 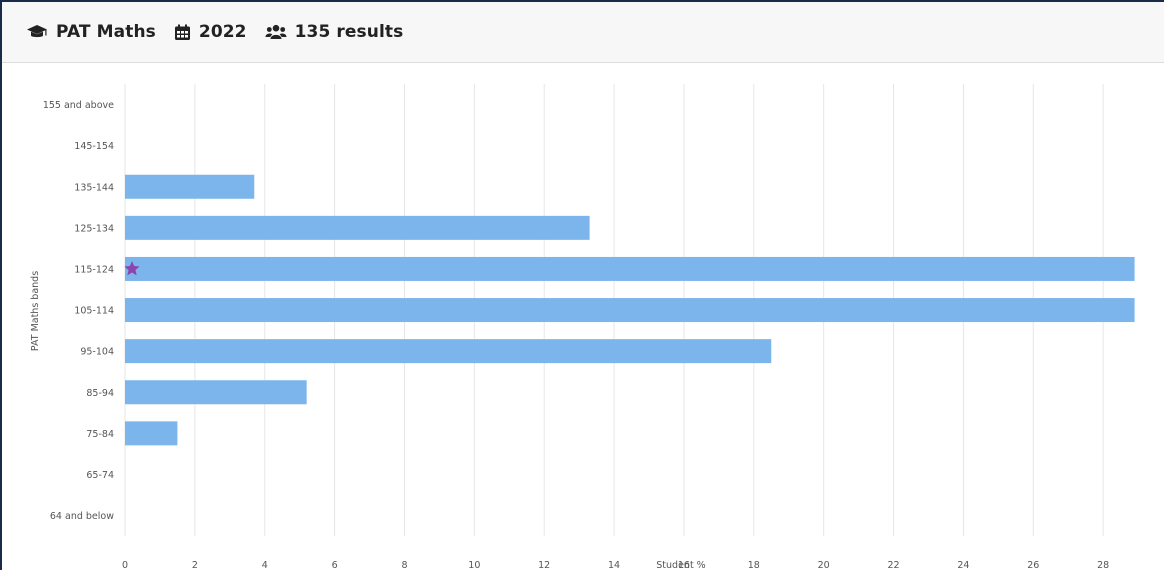 I want to click on x-axis-title: Student %, so click(x=680, y=565).